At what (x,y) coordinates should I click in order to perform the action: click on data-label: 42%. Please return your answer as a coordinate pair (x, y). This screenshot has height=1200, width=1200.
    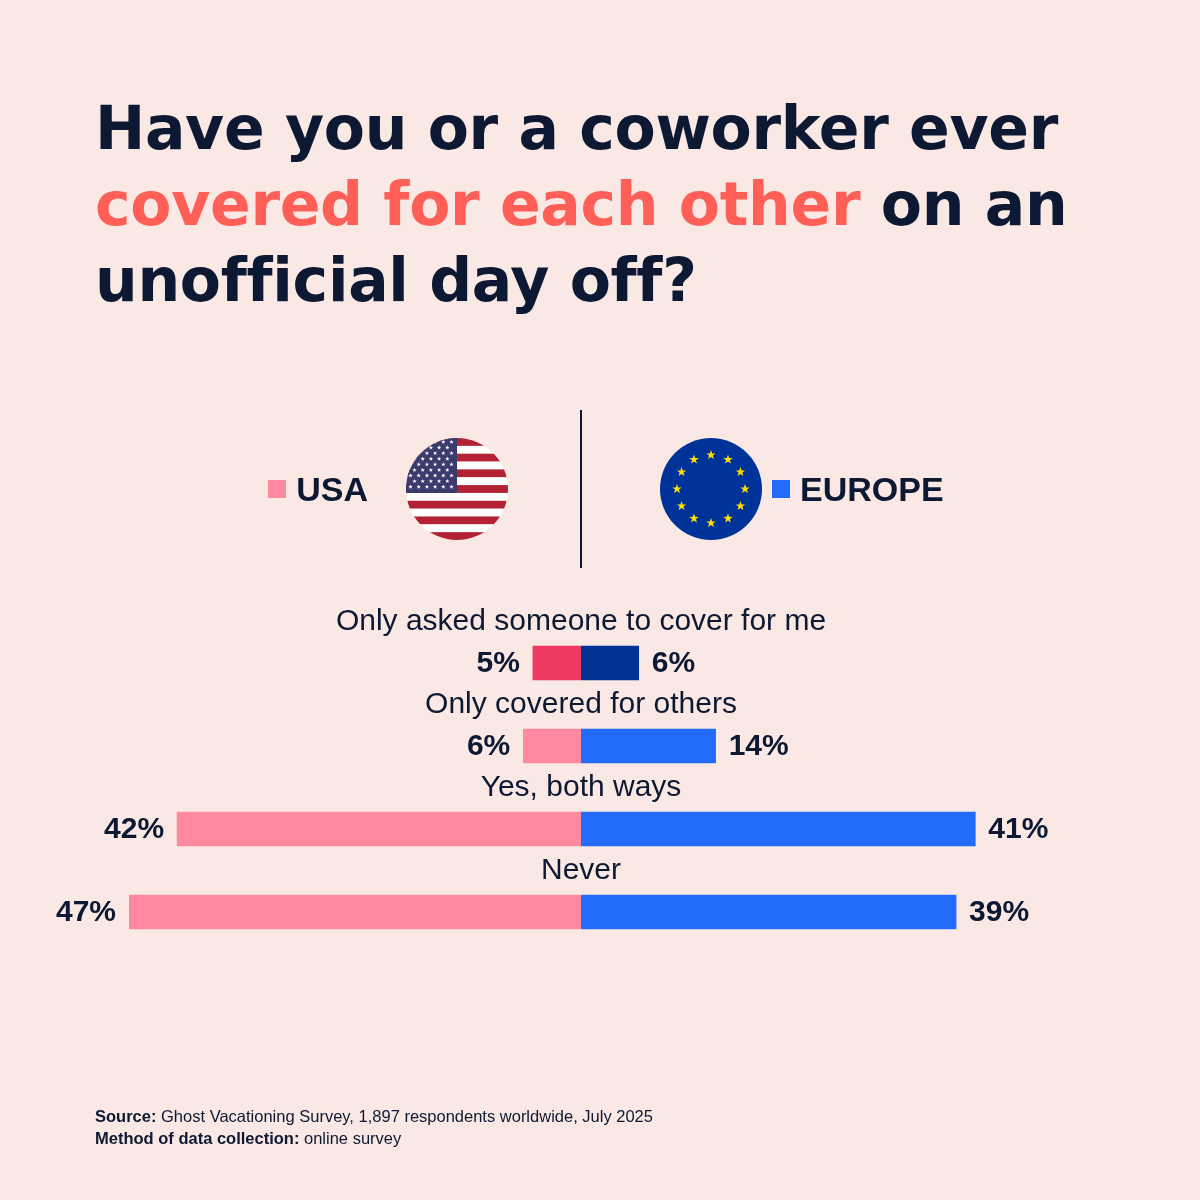
    Looking at the image, I should click on (134, 828).